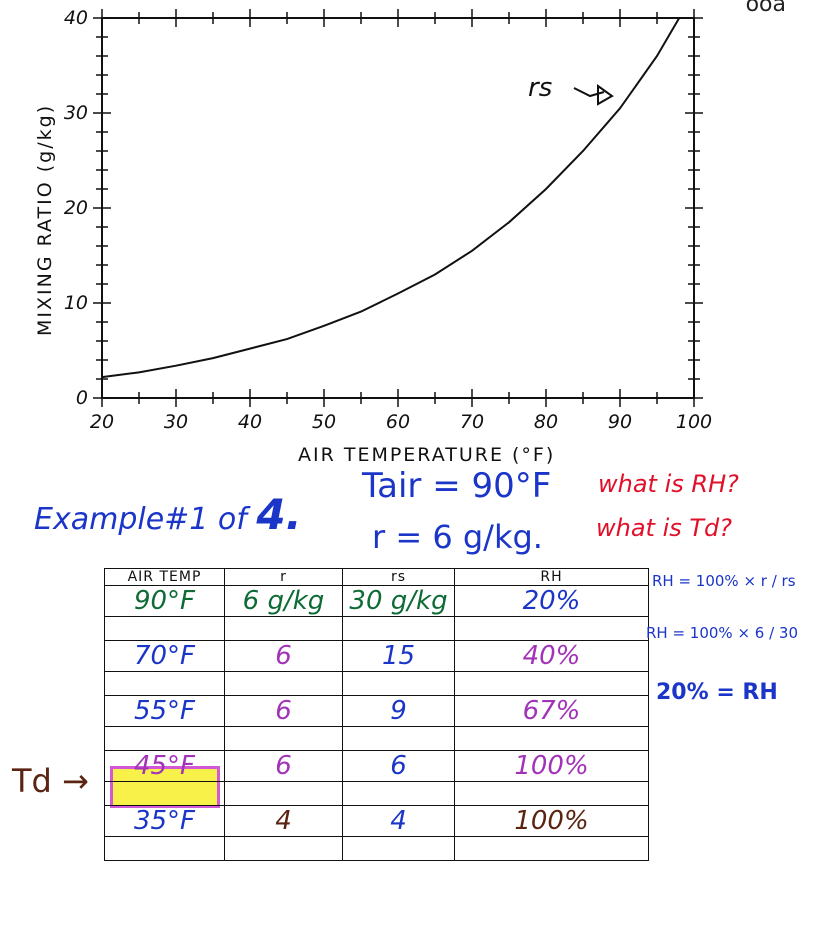 The image size is (816, 928). What do you see at coordinates (722, 633) in the screenshot?
I see `rh-formula-substituted: RH = 100% × 6 / 30` at bounding box center [722, 633].